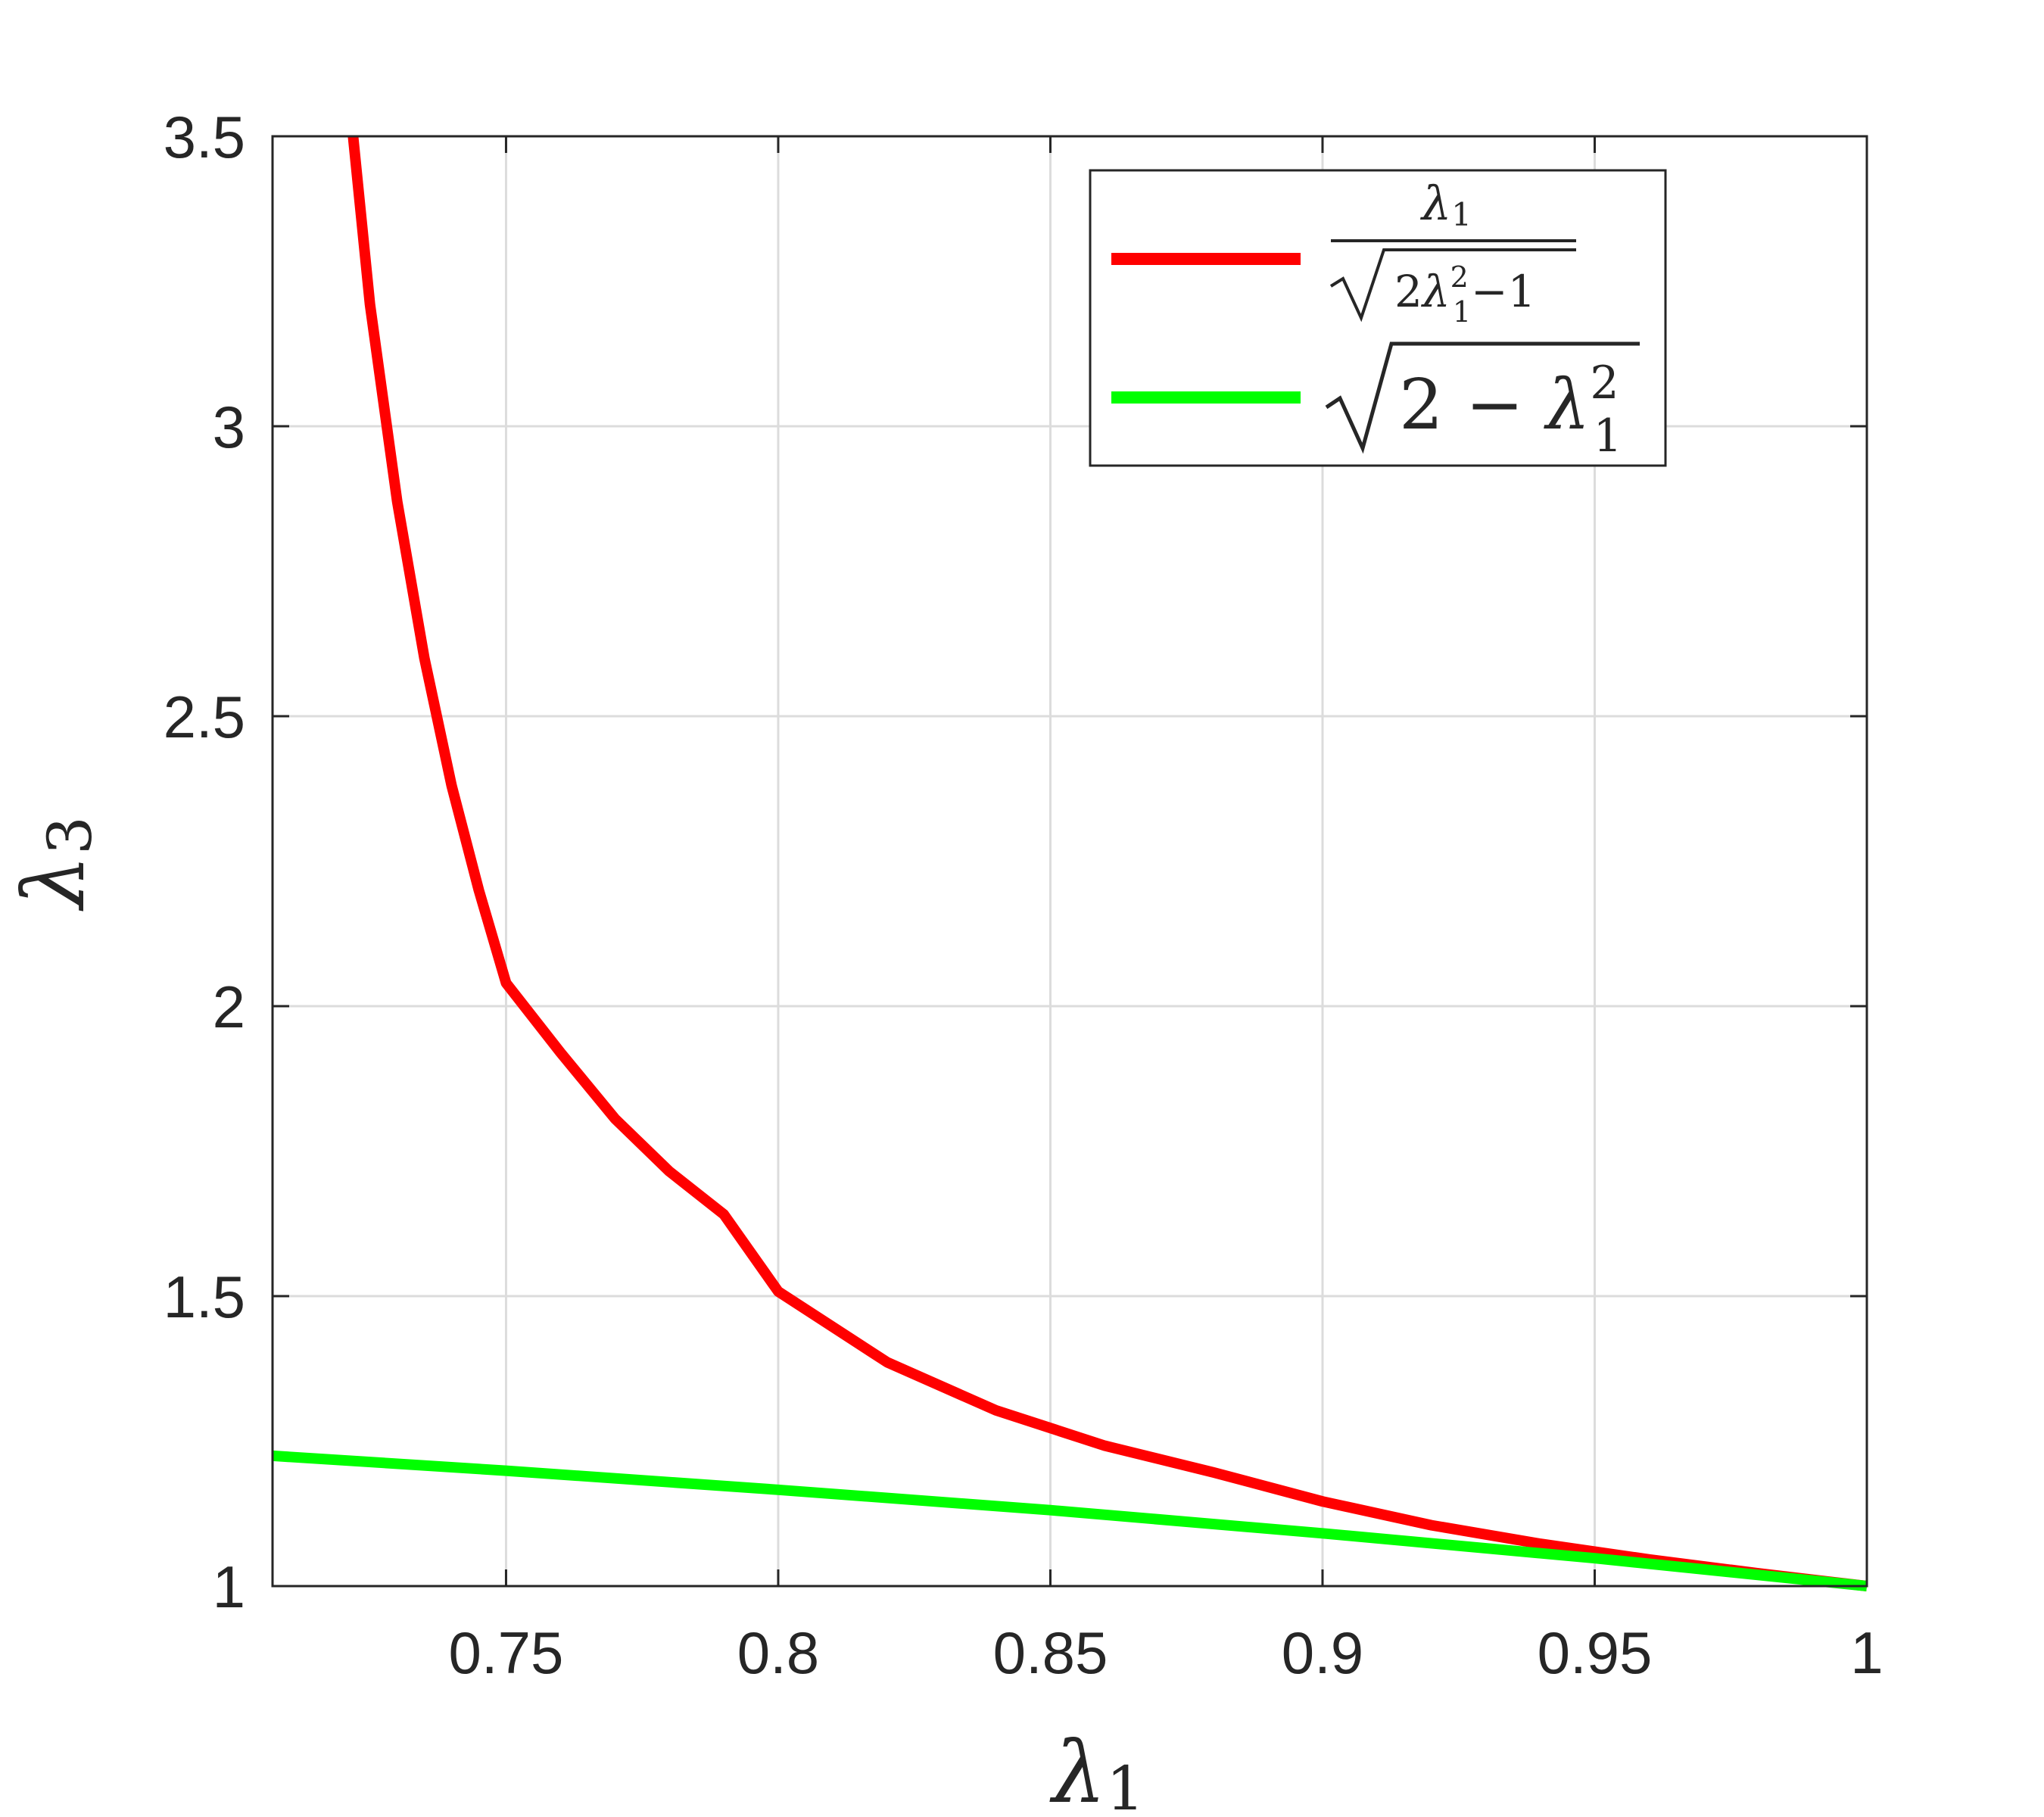  I want to click on x-tick-label: 0.8, so click(778, 1652).